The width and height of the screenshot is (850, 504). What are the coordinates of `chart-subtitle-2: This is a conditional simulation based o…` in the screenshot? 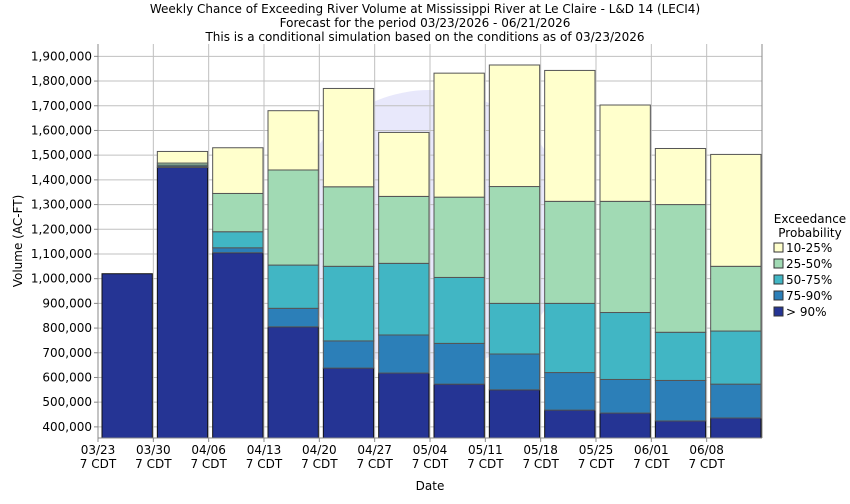 It's located at (424, 37).